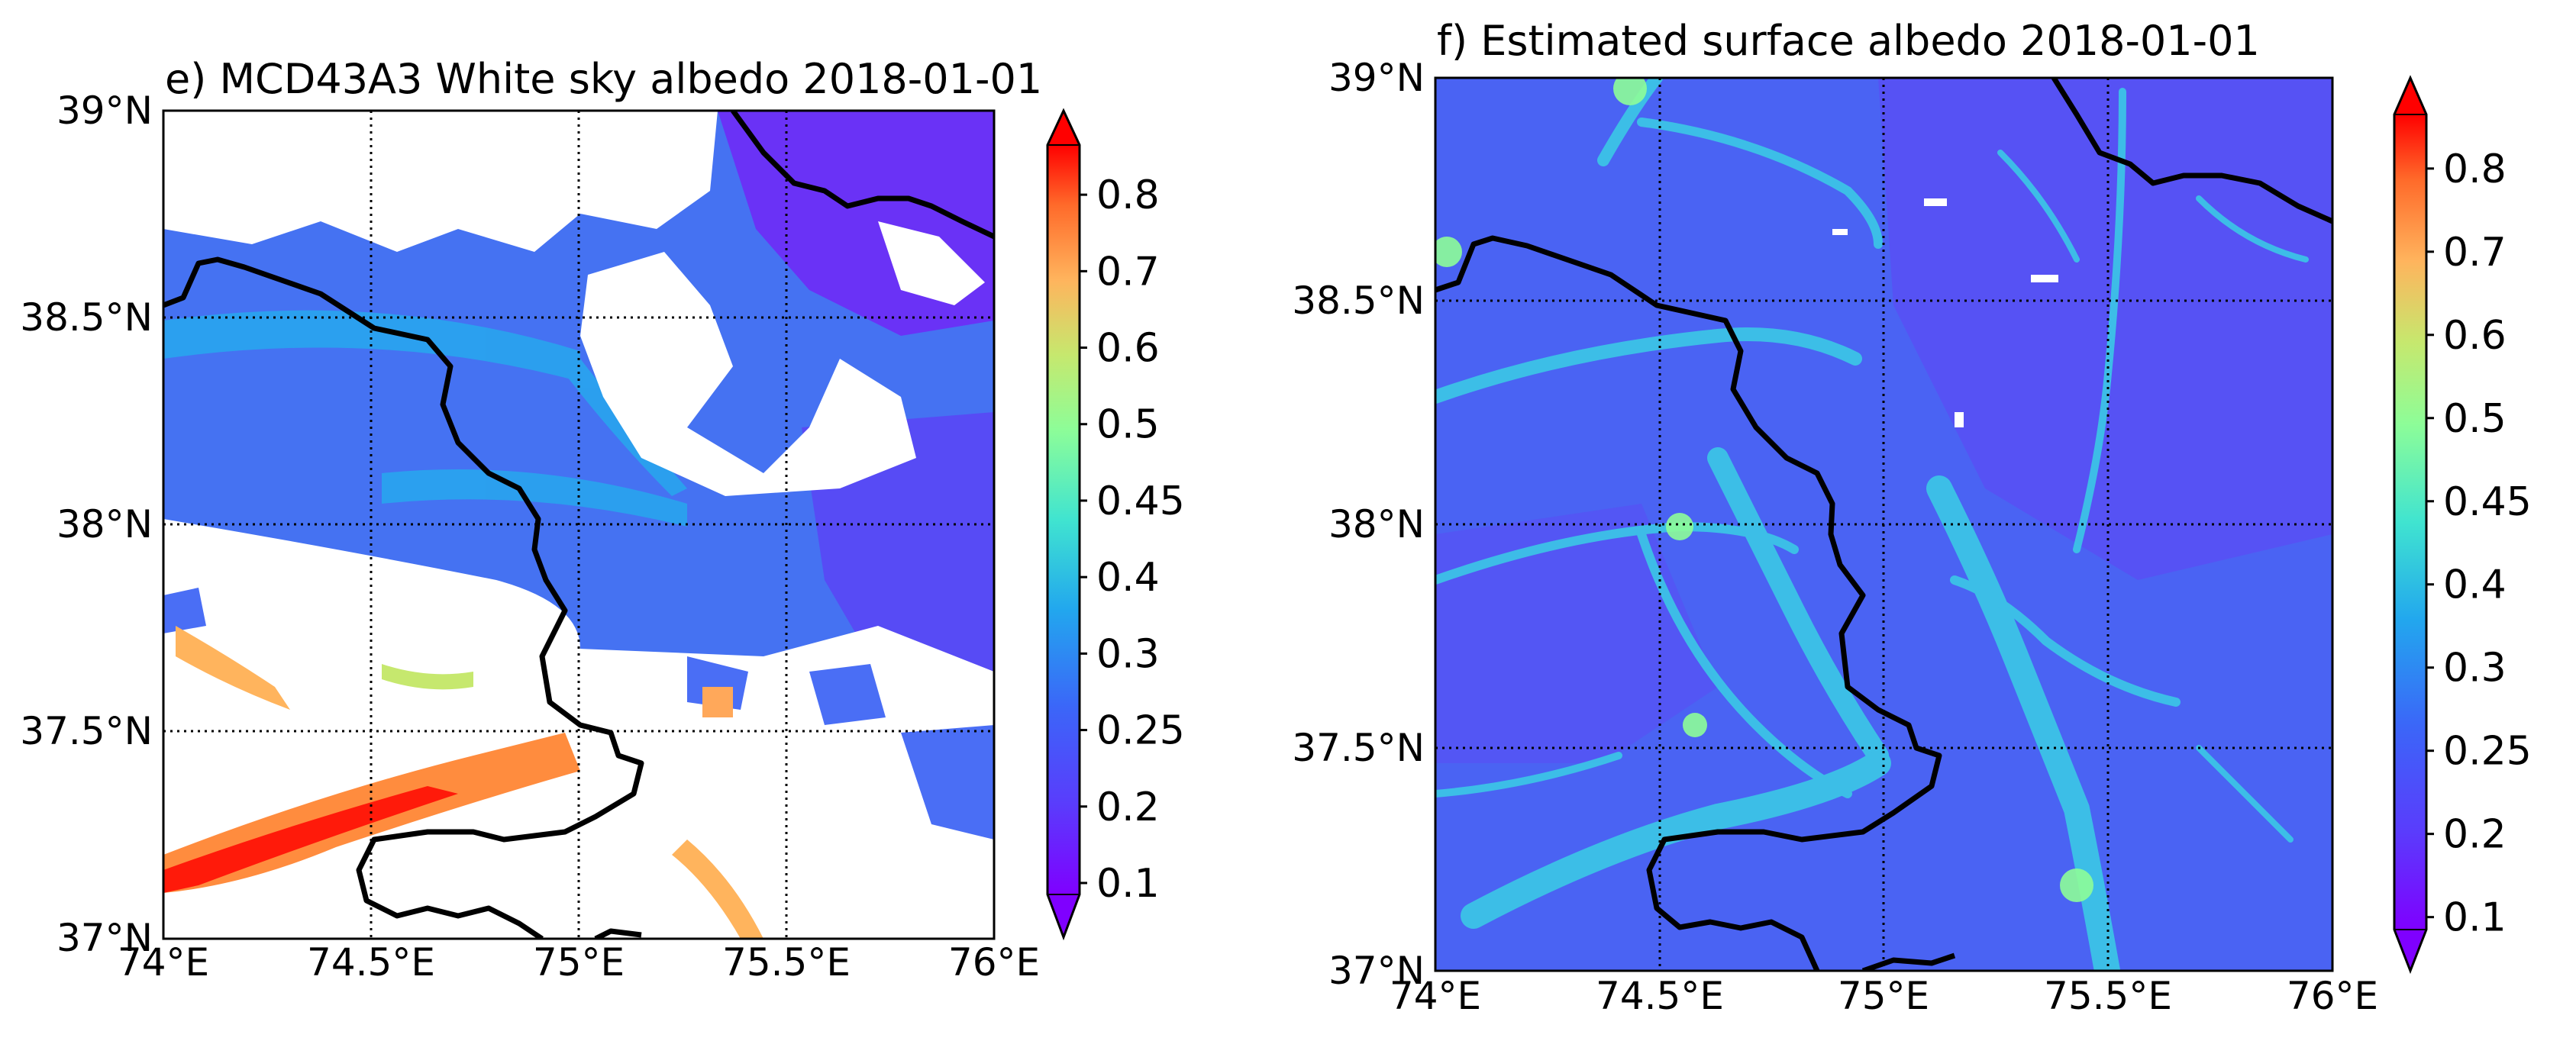 Image resolution: width=2576 pixels, height=1041 pixels. What do you see at coordinates (2475, 169) in the screenshot?
I see `panel-f-colorbar-tick-label: 0.8` at bounding box center [2475, 169].